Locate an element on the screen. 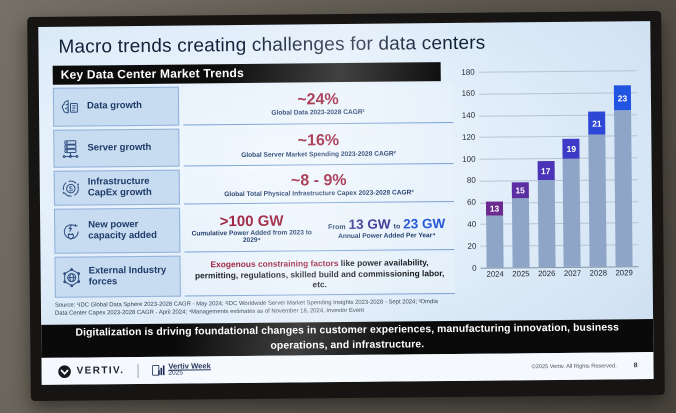 This screenshot has height=413, width=676. chart-plot-area: 13 15 17 19 21 23 is located at coordinates (558, 169).